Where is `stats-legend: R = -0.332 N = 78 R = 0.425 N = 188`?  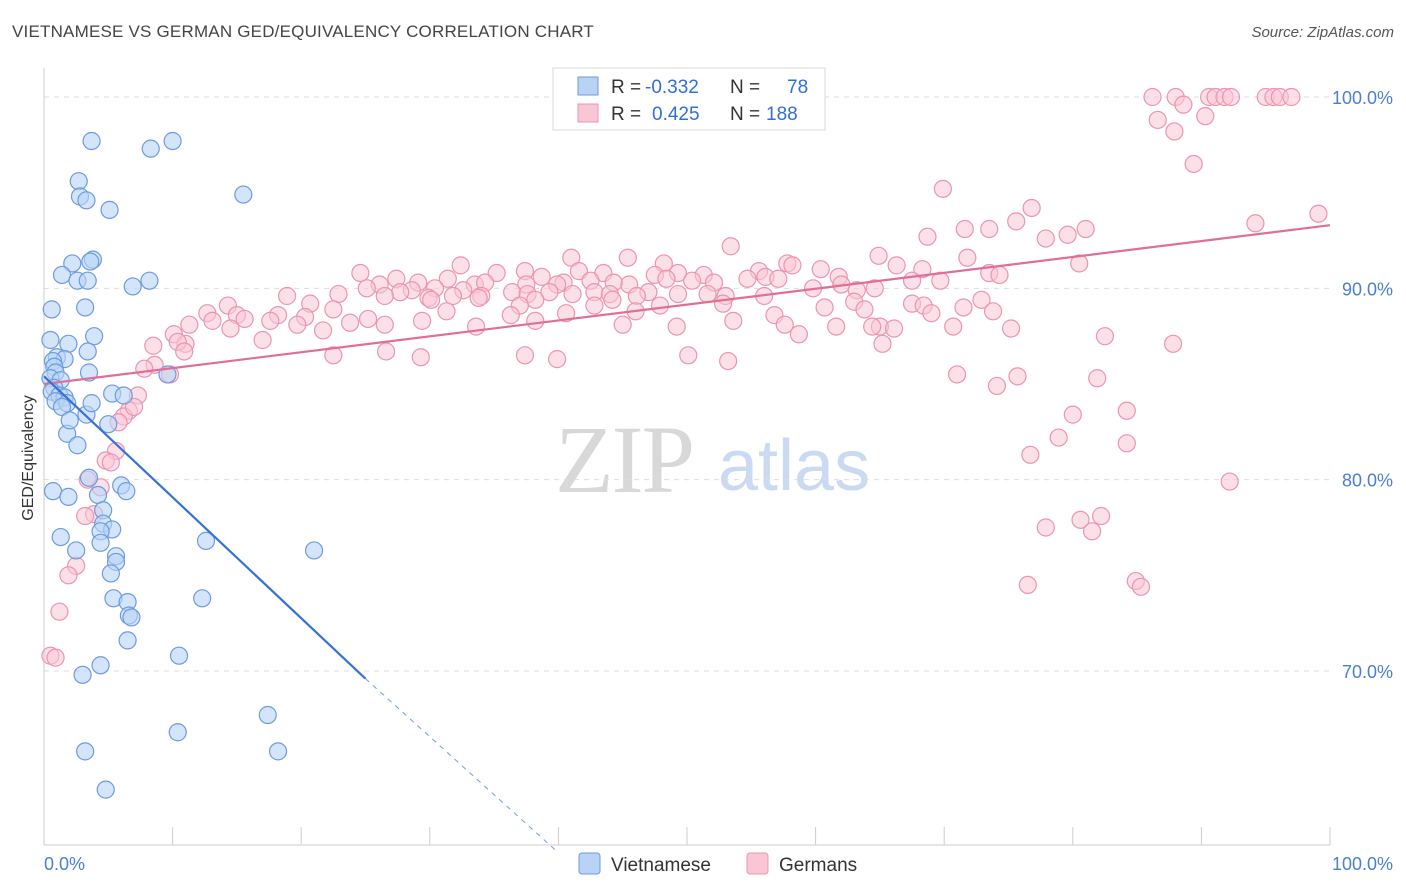 stats-legend: R = -0.332 N = 78 R = 0.425 N = 188 is located at coordinates (689, 99).